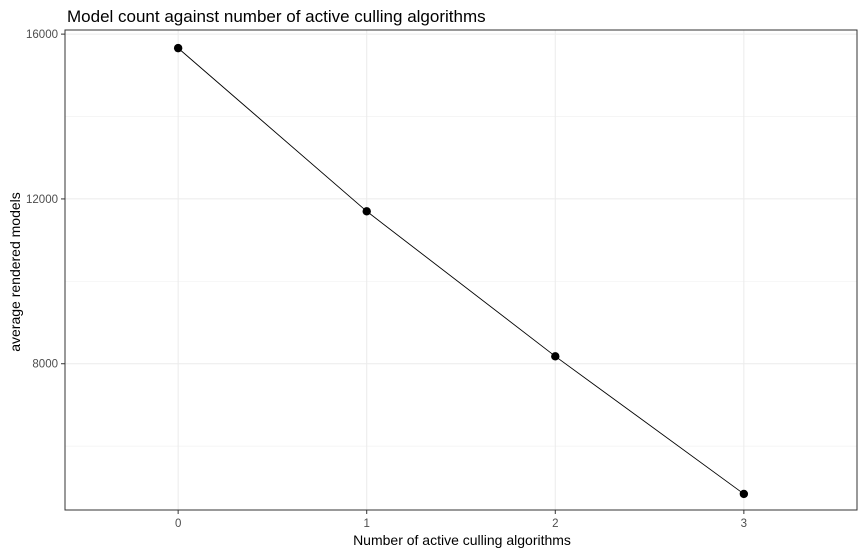 This screenshot has width=865, height=555. Describe the element at coordinates (744, 524) in the screenshot. I see `x-tick-label: 3` at that location.